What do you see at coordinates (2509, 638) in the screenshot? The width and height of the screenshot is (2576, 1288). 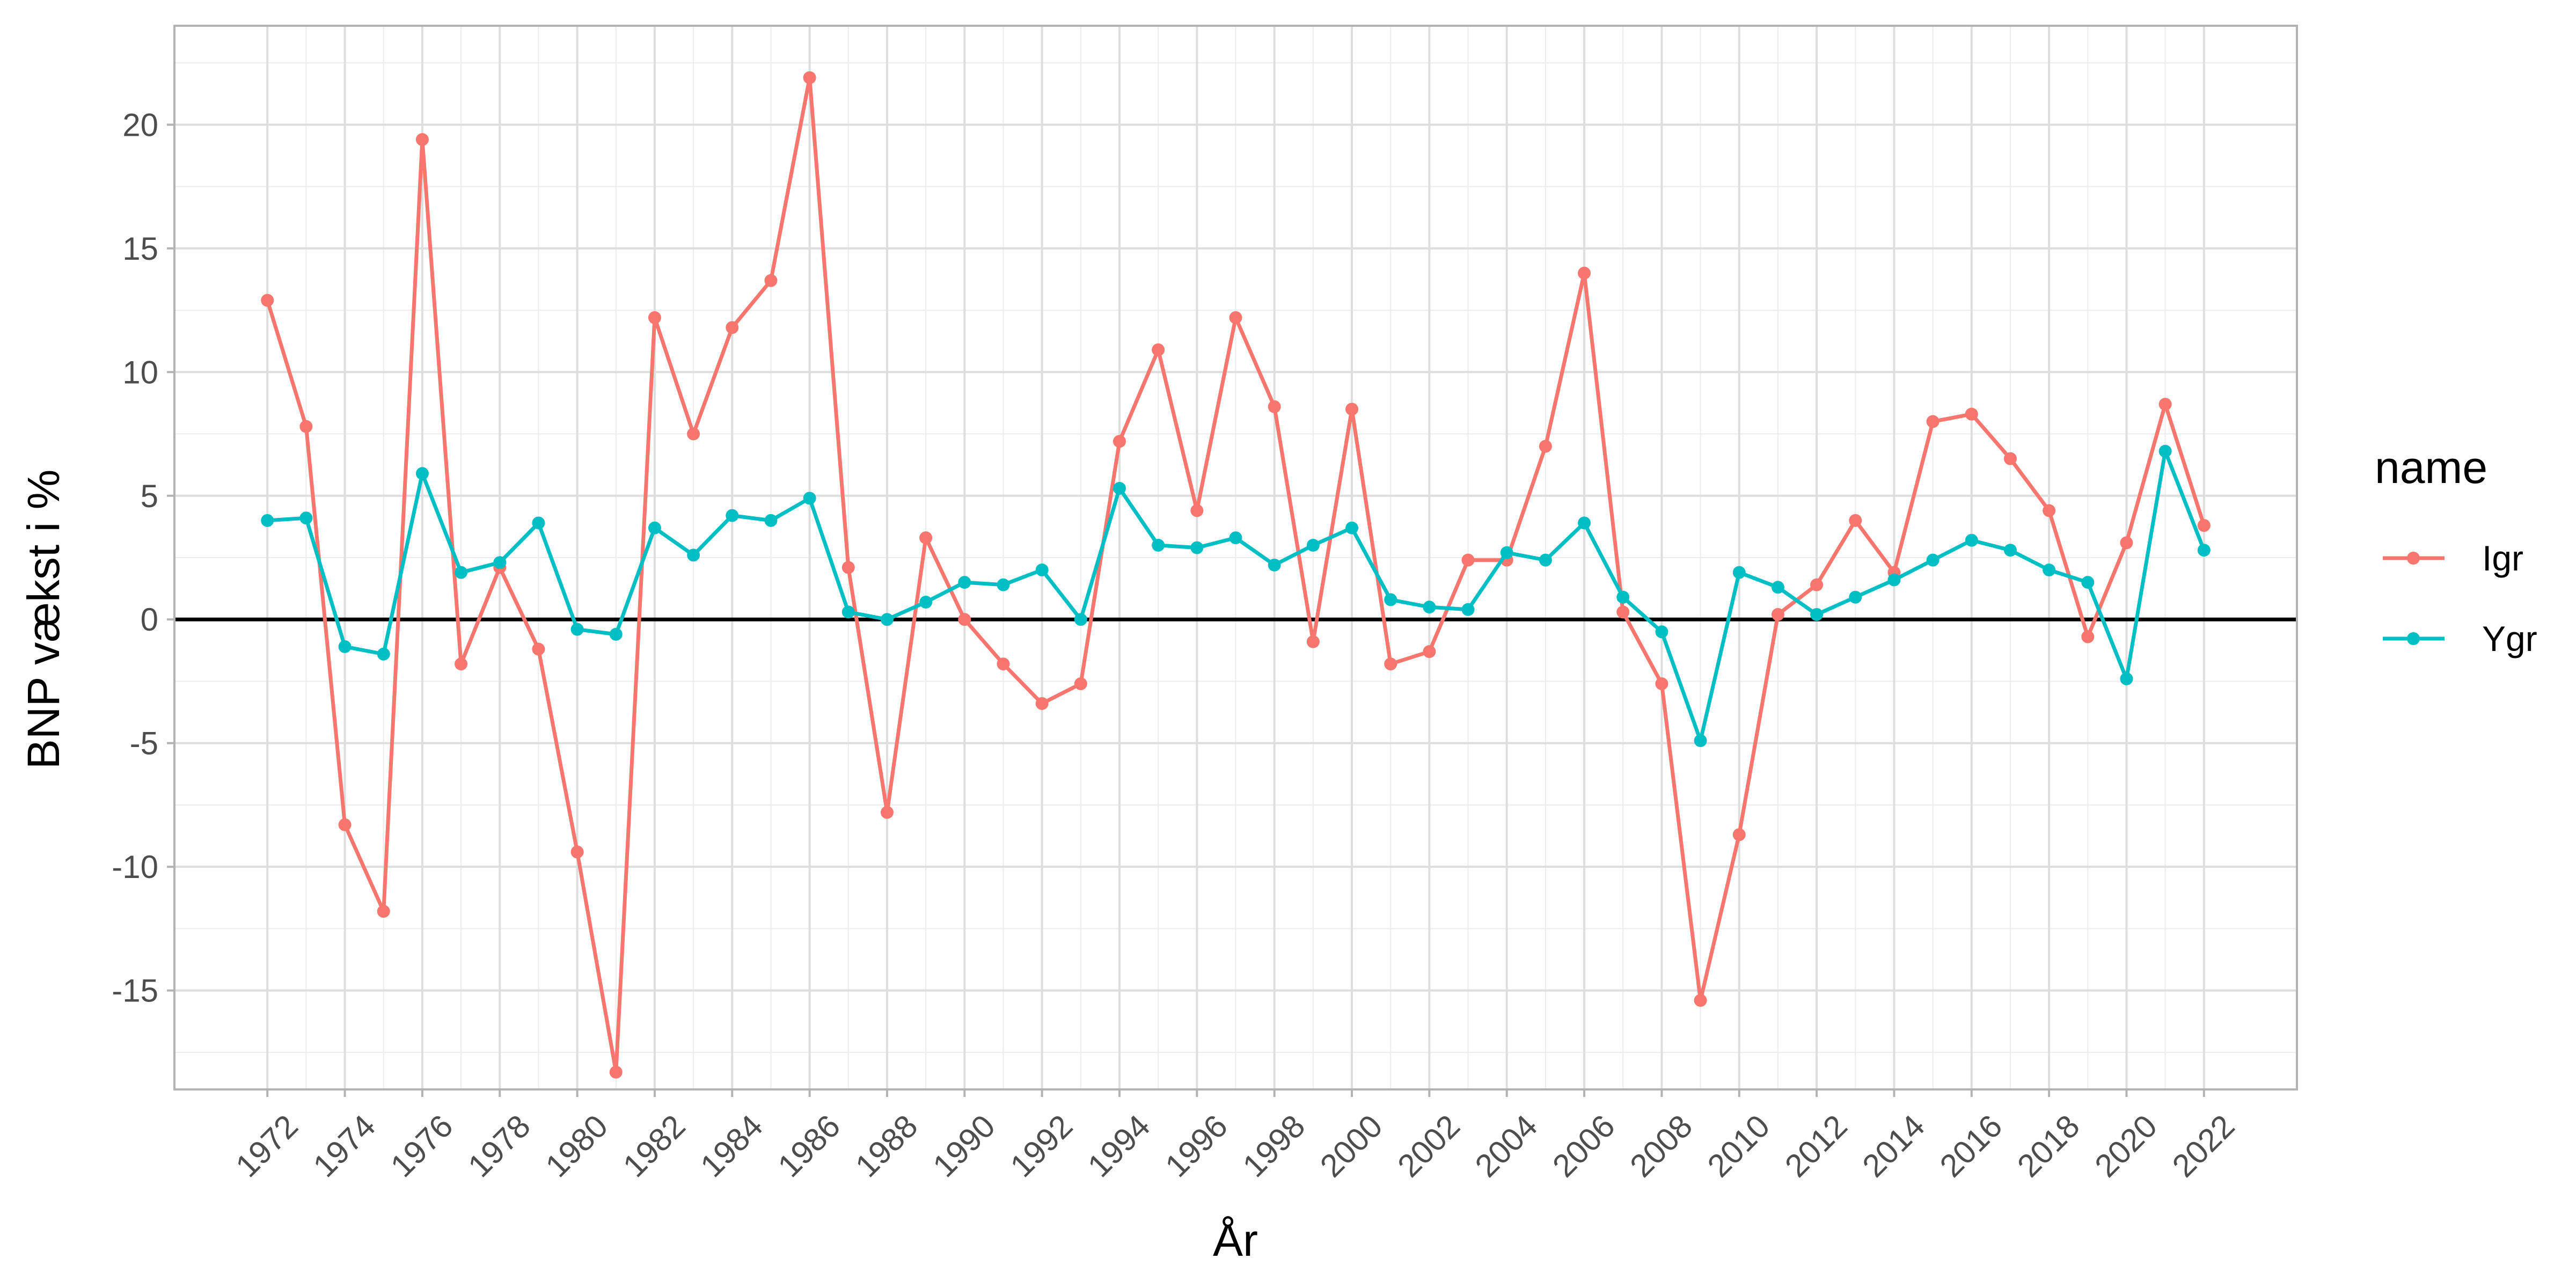 I see `legend-label: Ygr` at bounding box center [2509, 638].